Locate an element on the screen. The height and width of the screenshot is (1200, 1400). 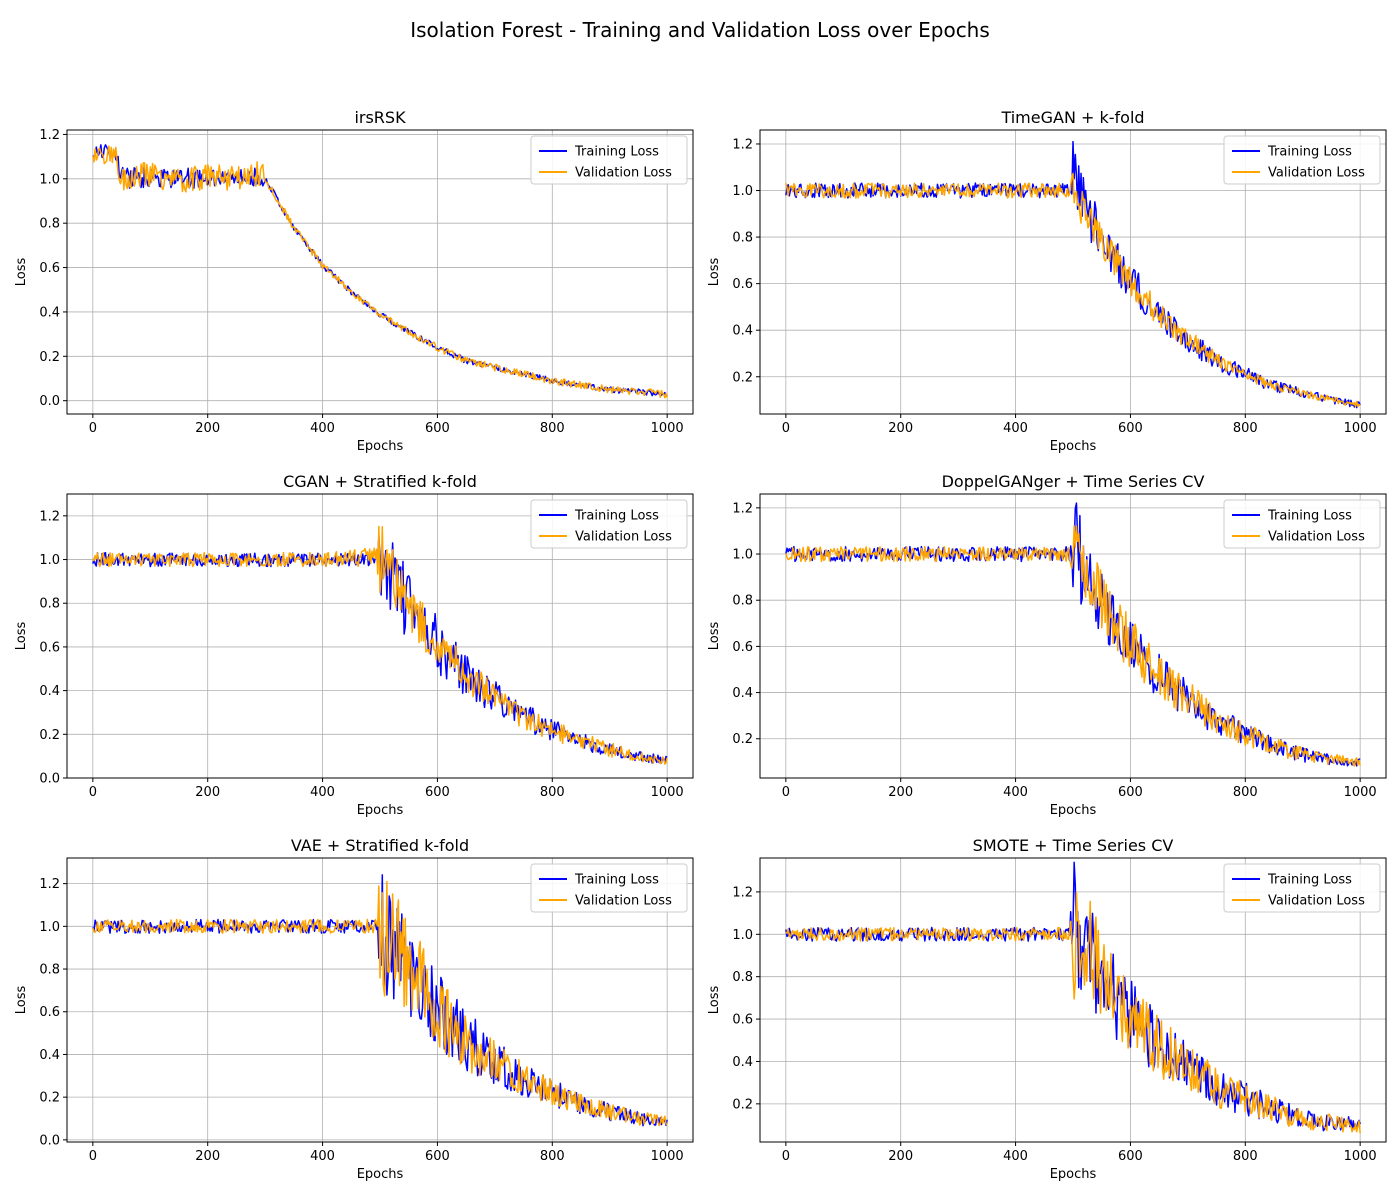
subplot-title: TimeGAN + k-fold is located at coordinates (1072, 117).